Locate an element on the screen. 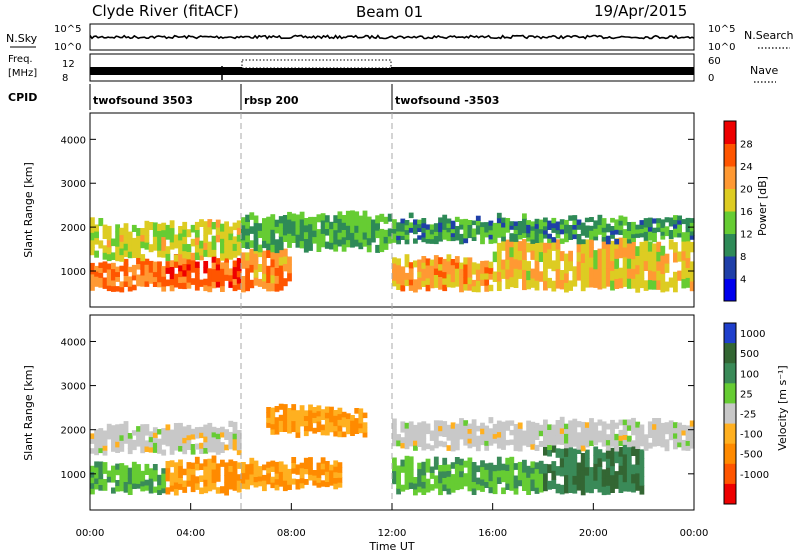 This screenshot has width=800, height=554. nave-tick-top: 60 is located at coordinates (714, 61).